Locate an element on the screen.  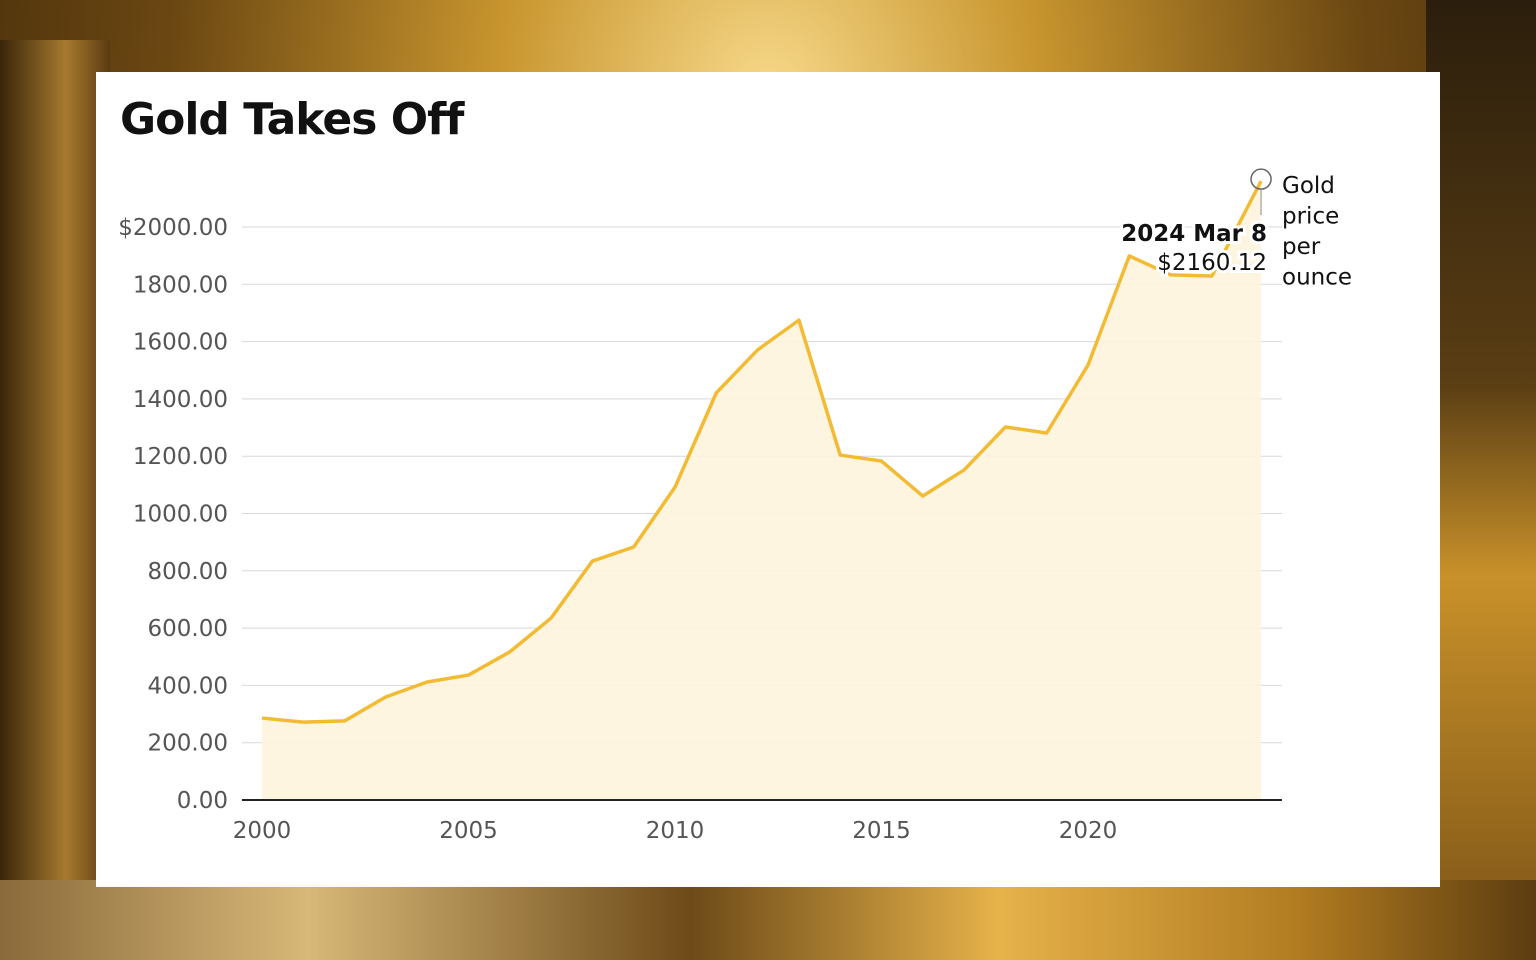
y-tick-label: 1000.00 is located at coordinates (180, 515).